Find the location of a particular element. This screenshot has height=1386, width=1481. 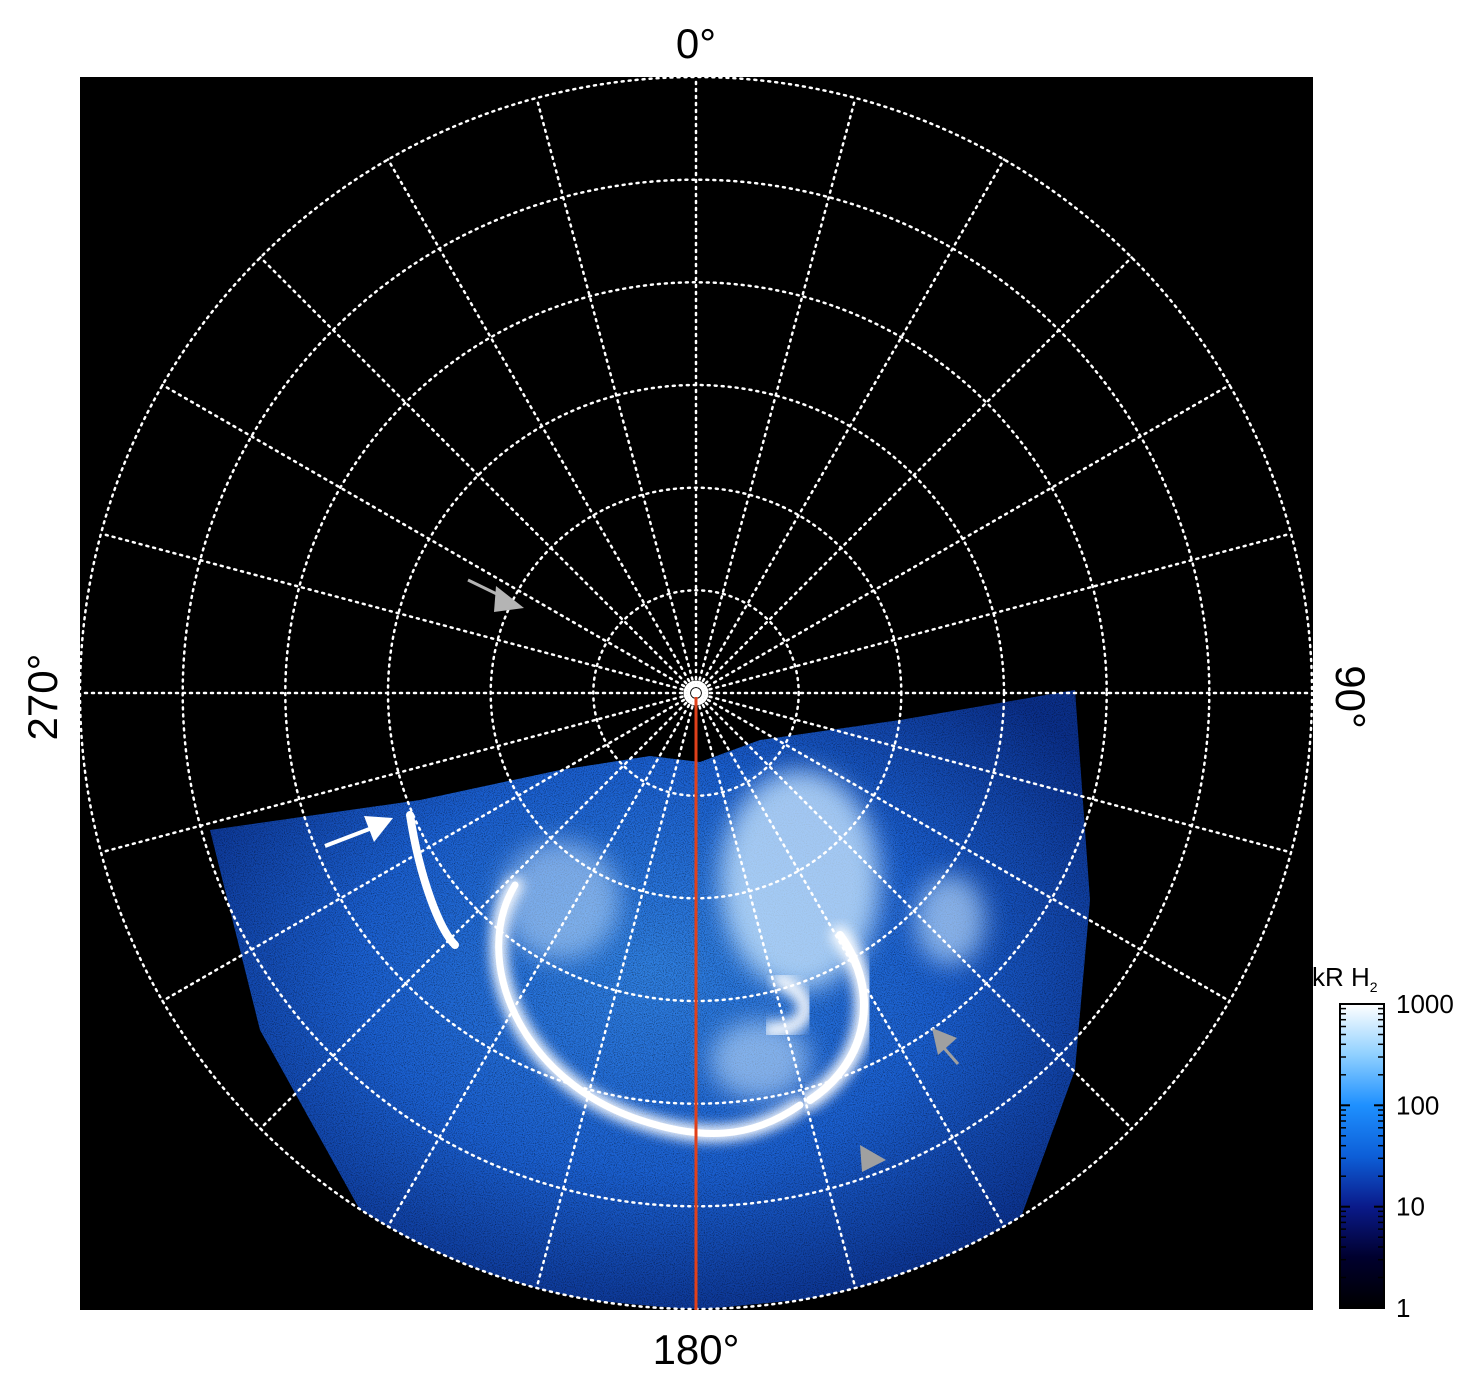

colorbar-tick-label: 1 is located at coordinates (1403, 1308).